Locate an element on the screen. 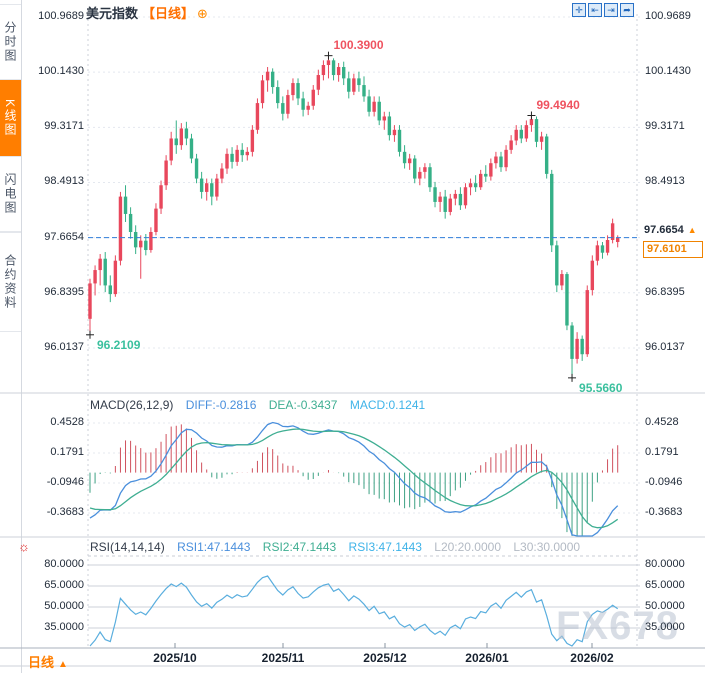 The height and width of the screenshot is (673, 705). symbol-title: 美元指数 is located at coordinates (112, 13).